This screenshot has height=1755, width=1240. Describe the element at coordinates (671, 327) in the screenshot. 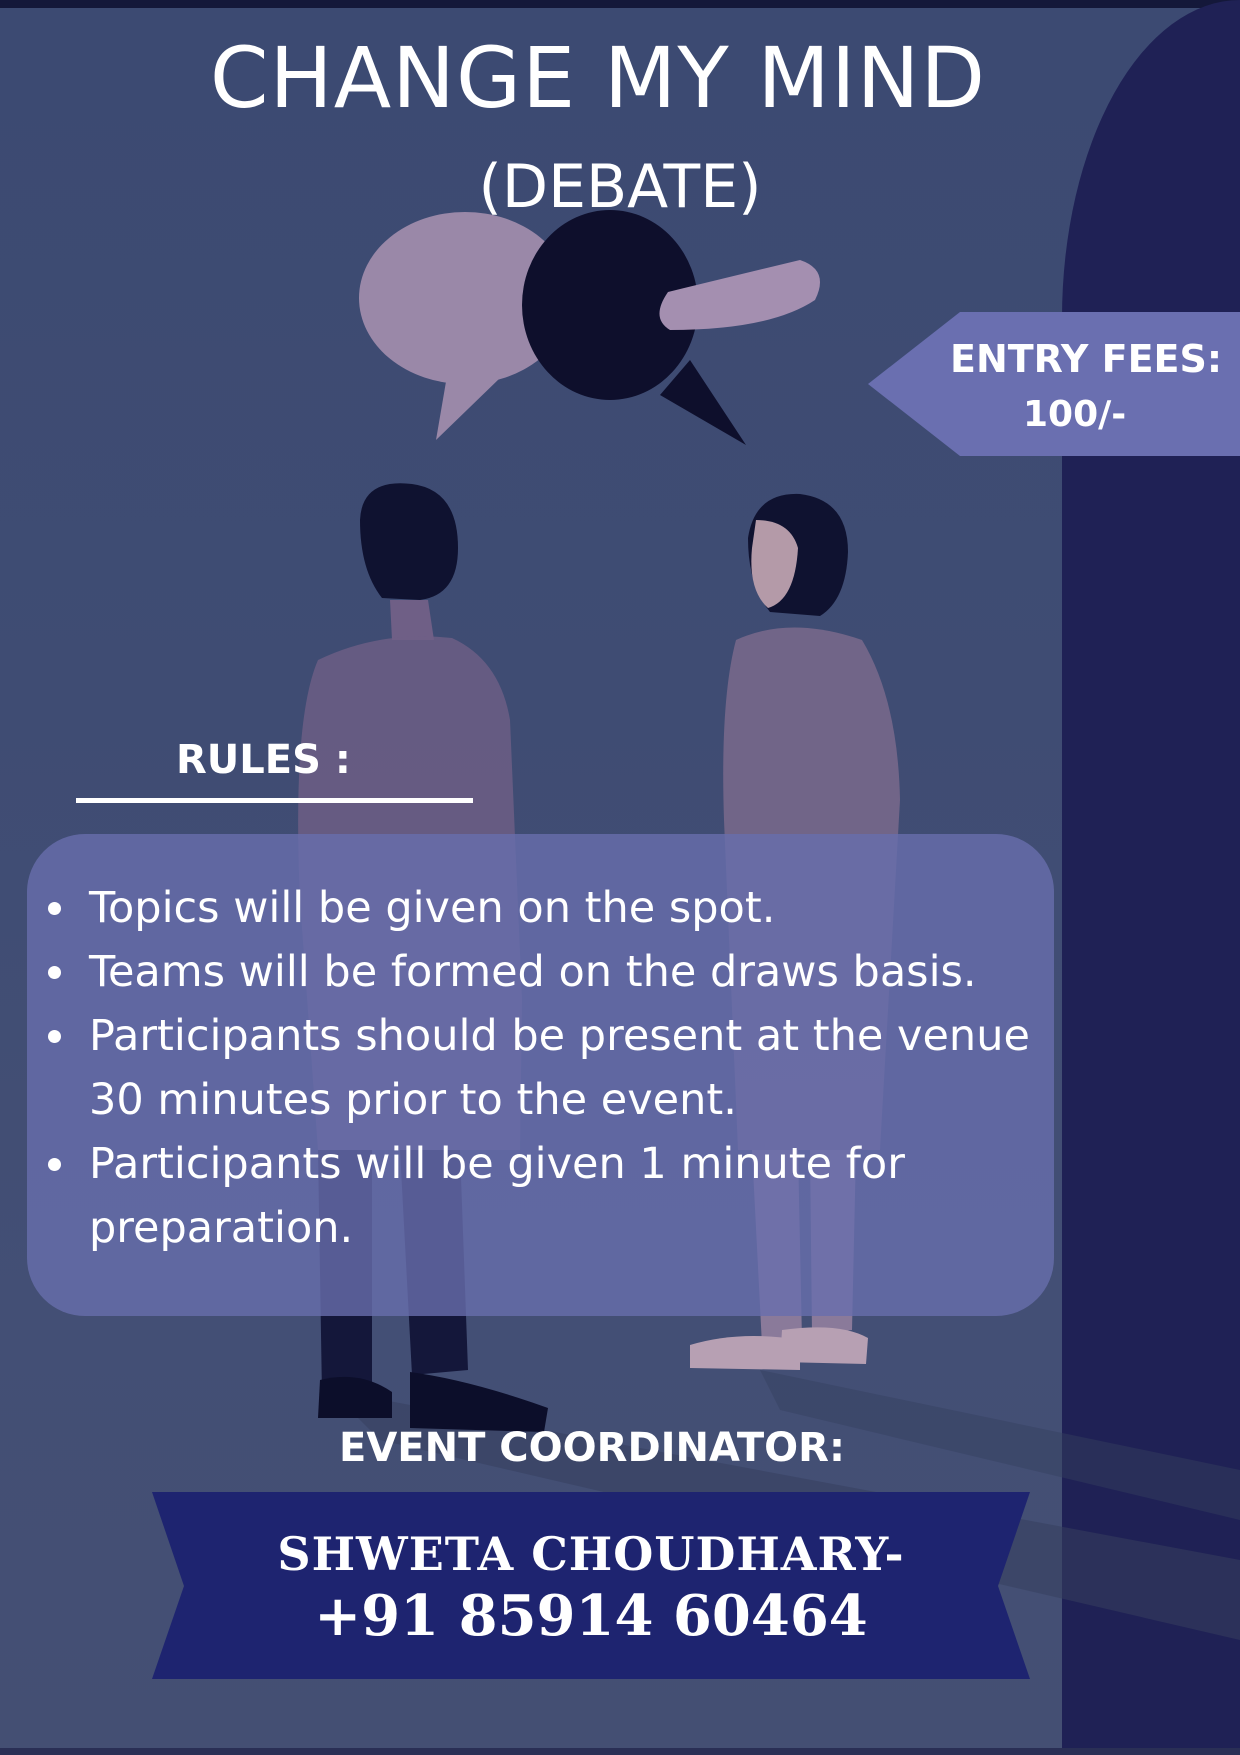

I see `hugging-speech-bubble-icon` at that location.